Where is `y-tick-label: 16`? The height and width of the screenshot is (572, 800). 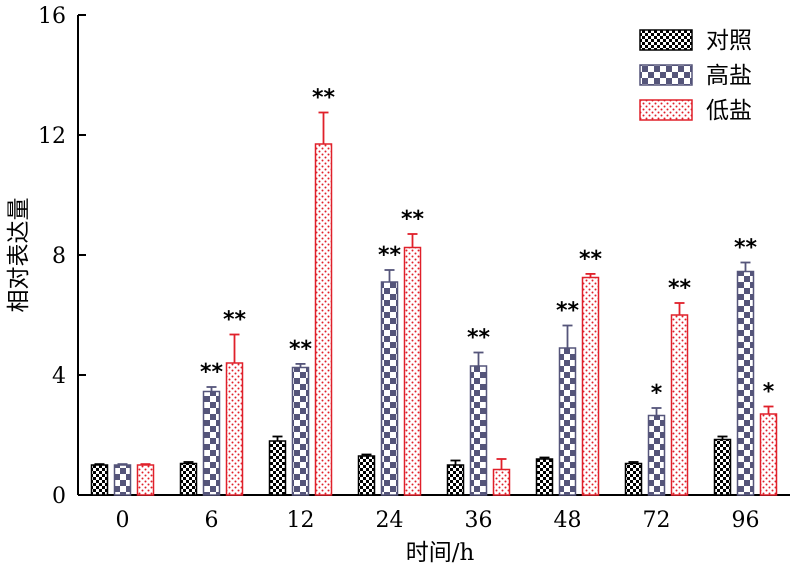 y-tick-label: 16 is located at coordinates (52, 16).